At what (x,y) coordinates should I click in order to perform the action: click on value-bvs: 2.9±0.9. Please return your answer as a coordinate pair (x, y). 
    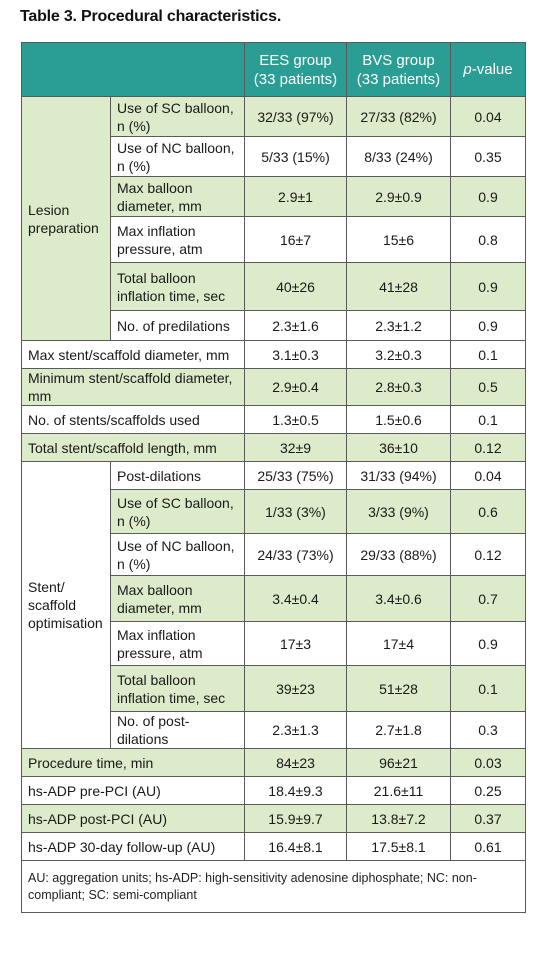
    Looking at the image, I should click on (398, 196).